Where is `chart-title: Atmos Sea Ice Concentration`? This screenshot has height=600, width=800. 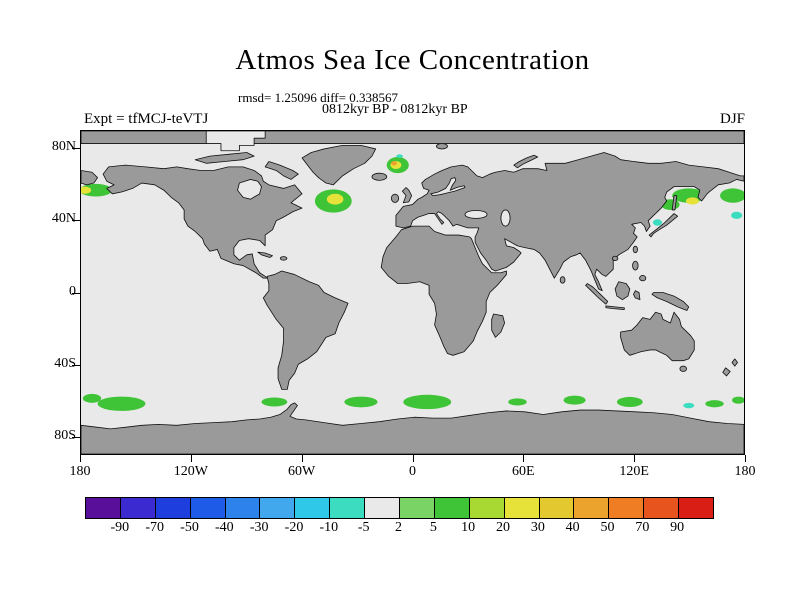
chart-title: Atmos Sea Ice Concentration is located at coordinates (412, 60).